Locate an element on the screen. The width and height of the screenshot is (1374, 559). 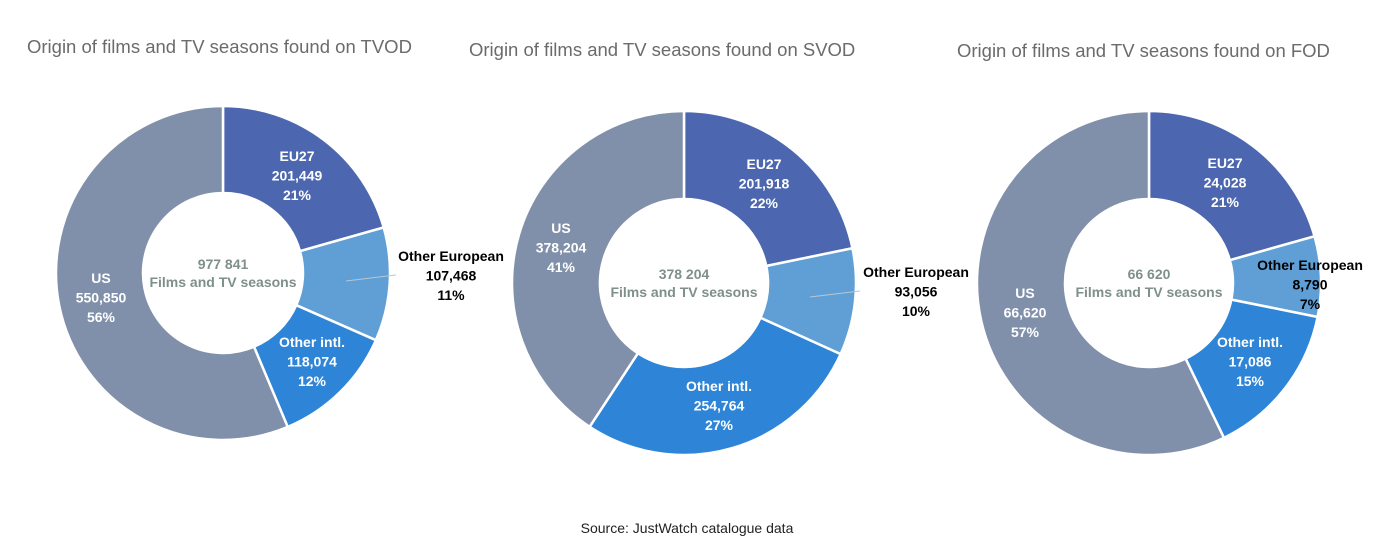
leader-line-tvod-other-european is located at coordinates (371, 278).